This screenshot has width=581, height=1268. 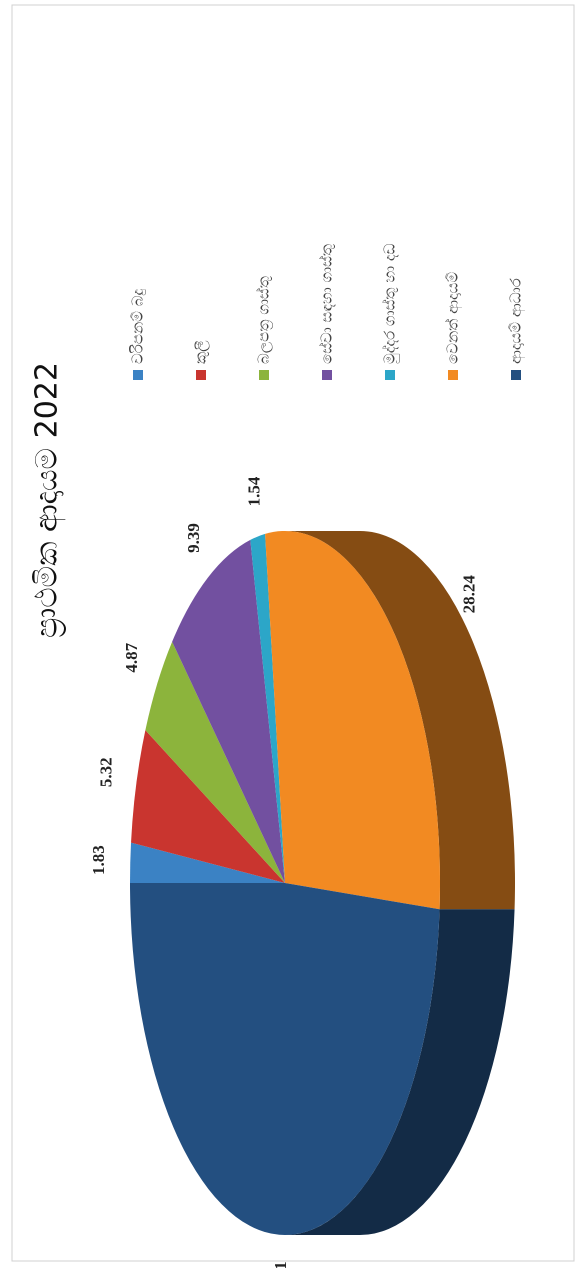 I want to click on data-label: 5.32, so click(x=105, y=772).